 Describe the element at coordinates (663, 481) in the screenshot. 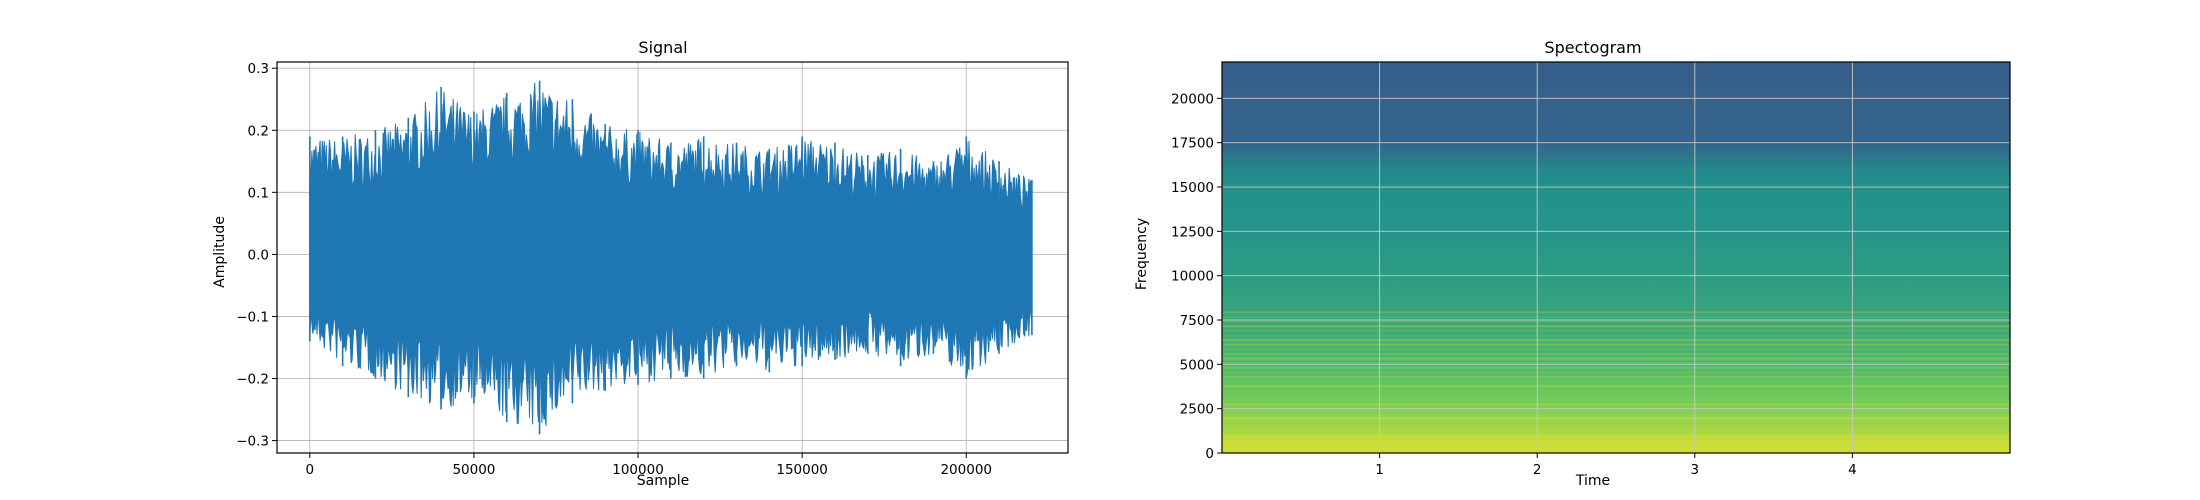

I see `signal-xlabel: Sample` at that location.